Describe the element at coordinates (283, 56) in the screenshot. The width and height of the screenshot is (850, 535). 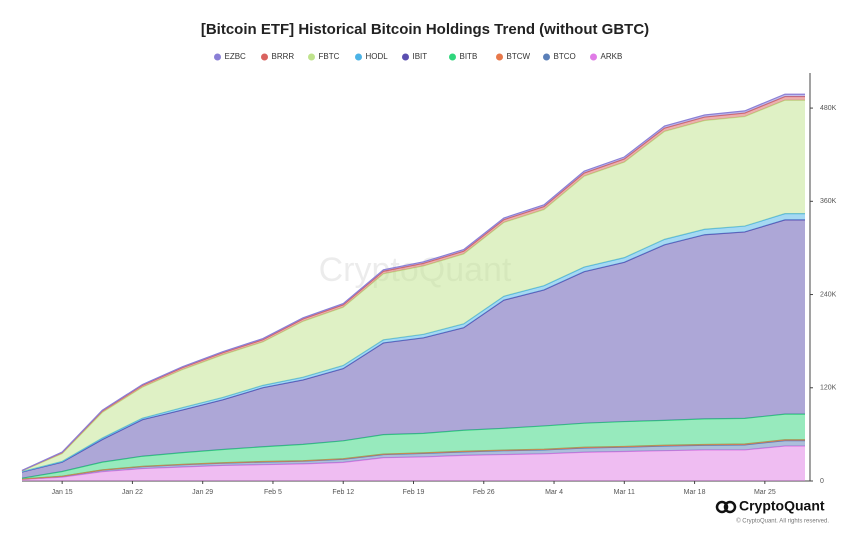
I see `legend-label: BRRR` at that location.